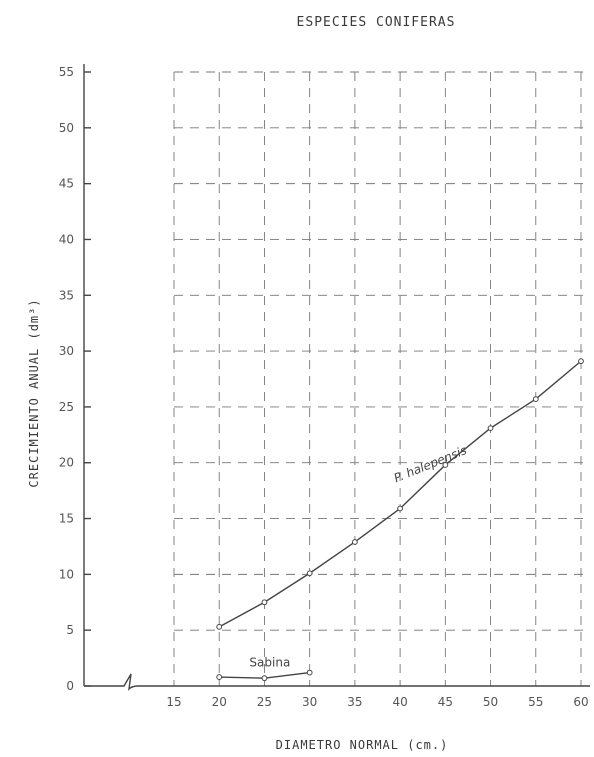 The image size is (594, 757). Describe the element at coordinates (66, 574) in the screenshot. I see `y-tick-label-10: 10` at that location.